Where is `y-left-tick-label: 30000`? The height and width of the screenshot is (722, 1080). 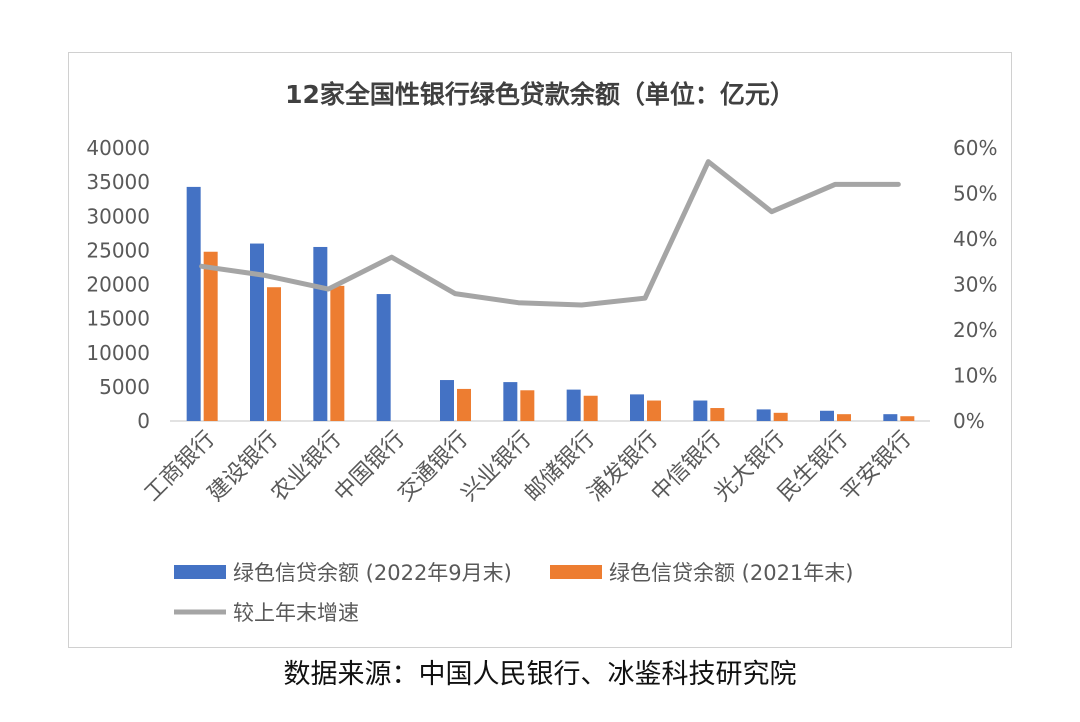 y-left-tick-label: 30000 is located at coordinates (118, 216).